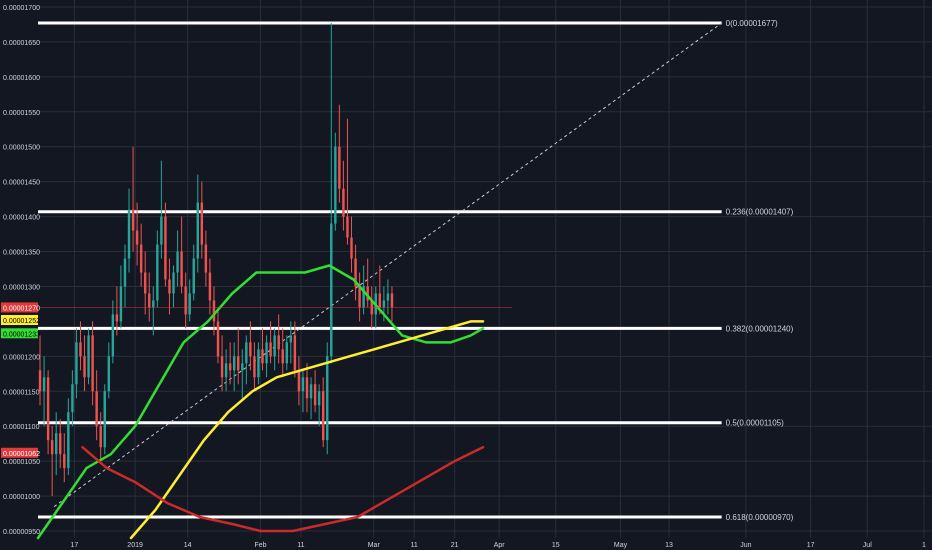 The image size is (932, 550). Describe the element at coordinates (374, 545) in the screenshot. I see `x-tick-label: Mar` at that location.